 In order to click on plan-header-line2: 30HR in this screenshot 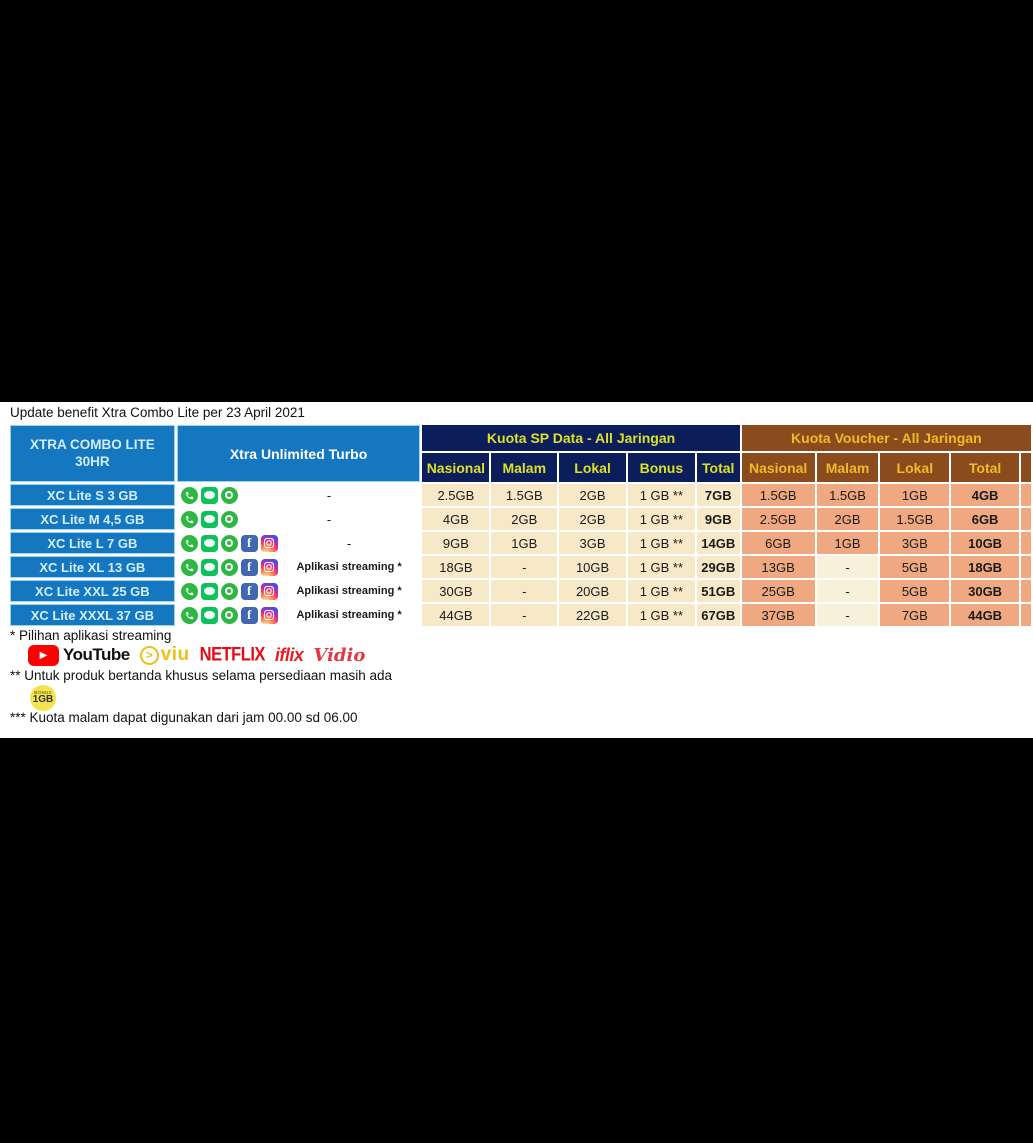, I will do `click(92, 461)`.